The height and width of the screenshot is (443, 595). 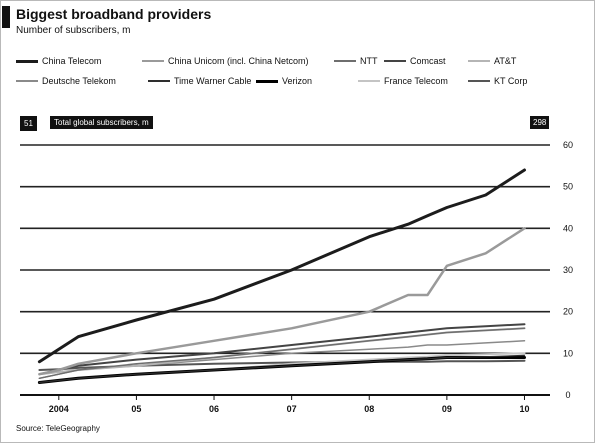 What do you see at coordinates (540, 122) in the screenshot?
I see `end-value-label: 298` at bounding box center [540, 122].